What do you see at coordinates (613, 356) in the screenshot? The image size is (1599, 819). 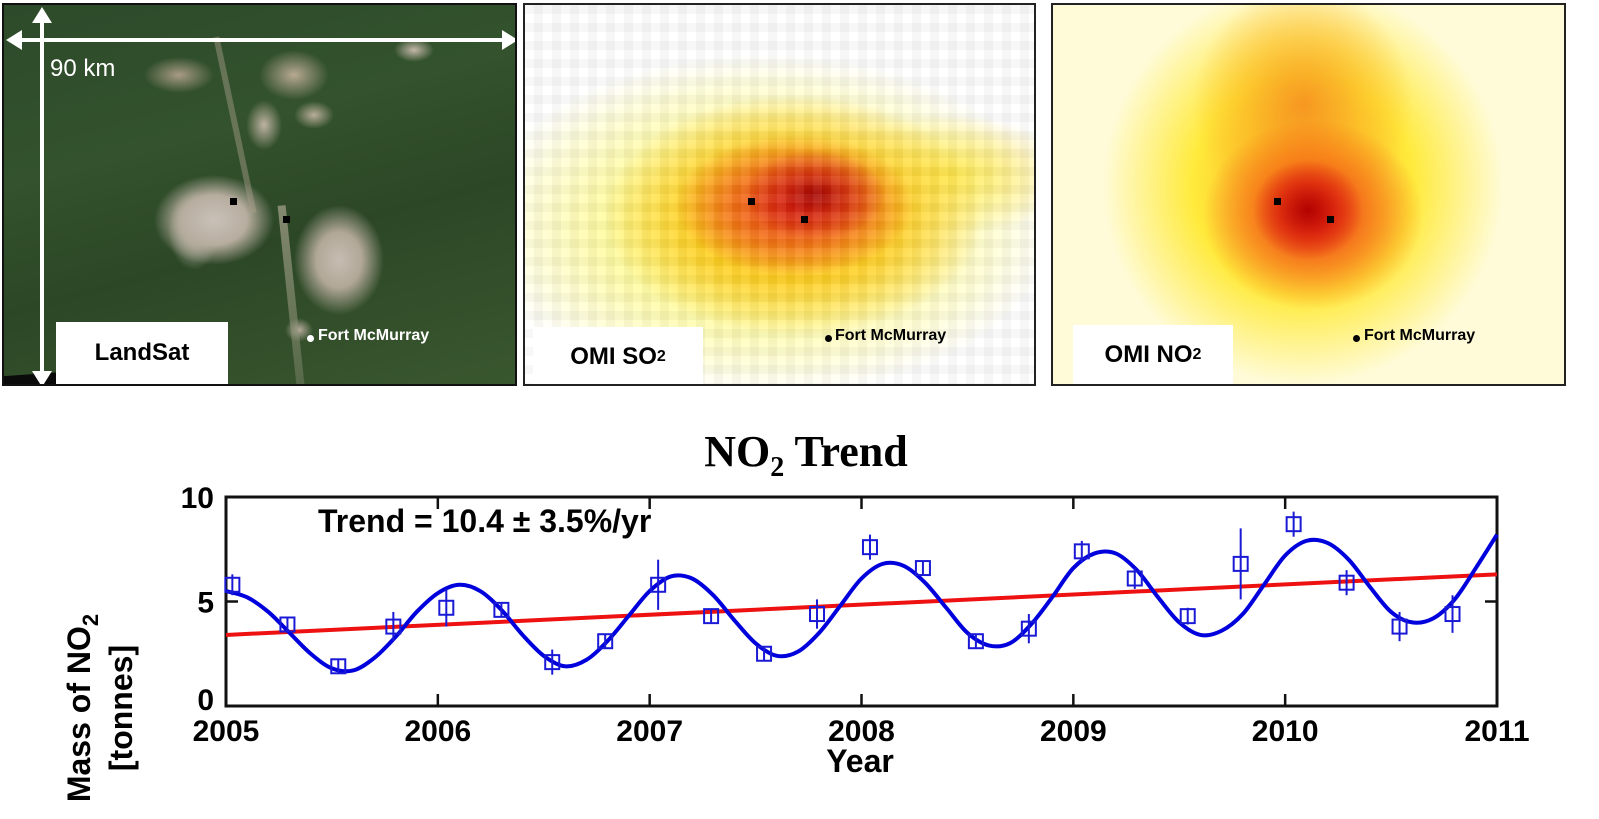 I see `panel-label-text: OMI SO` at bounding box center [613, 356].